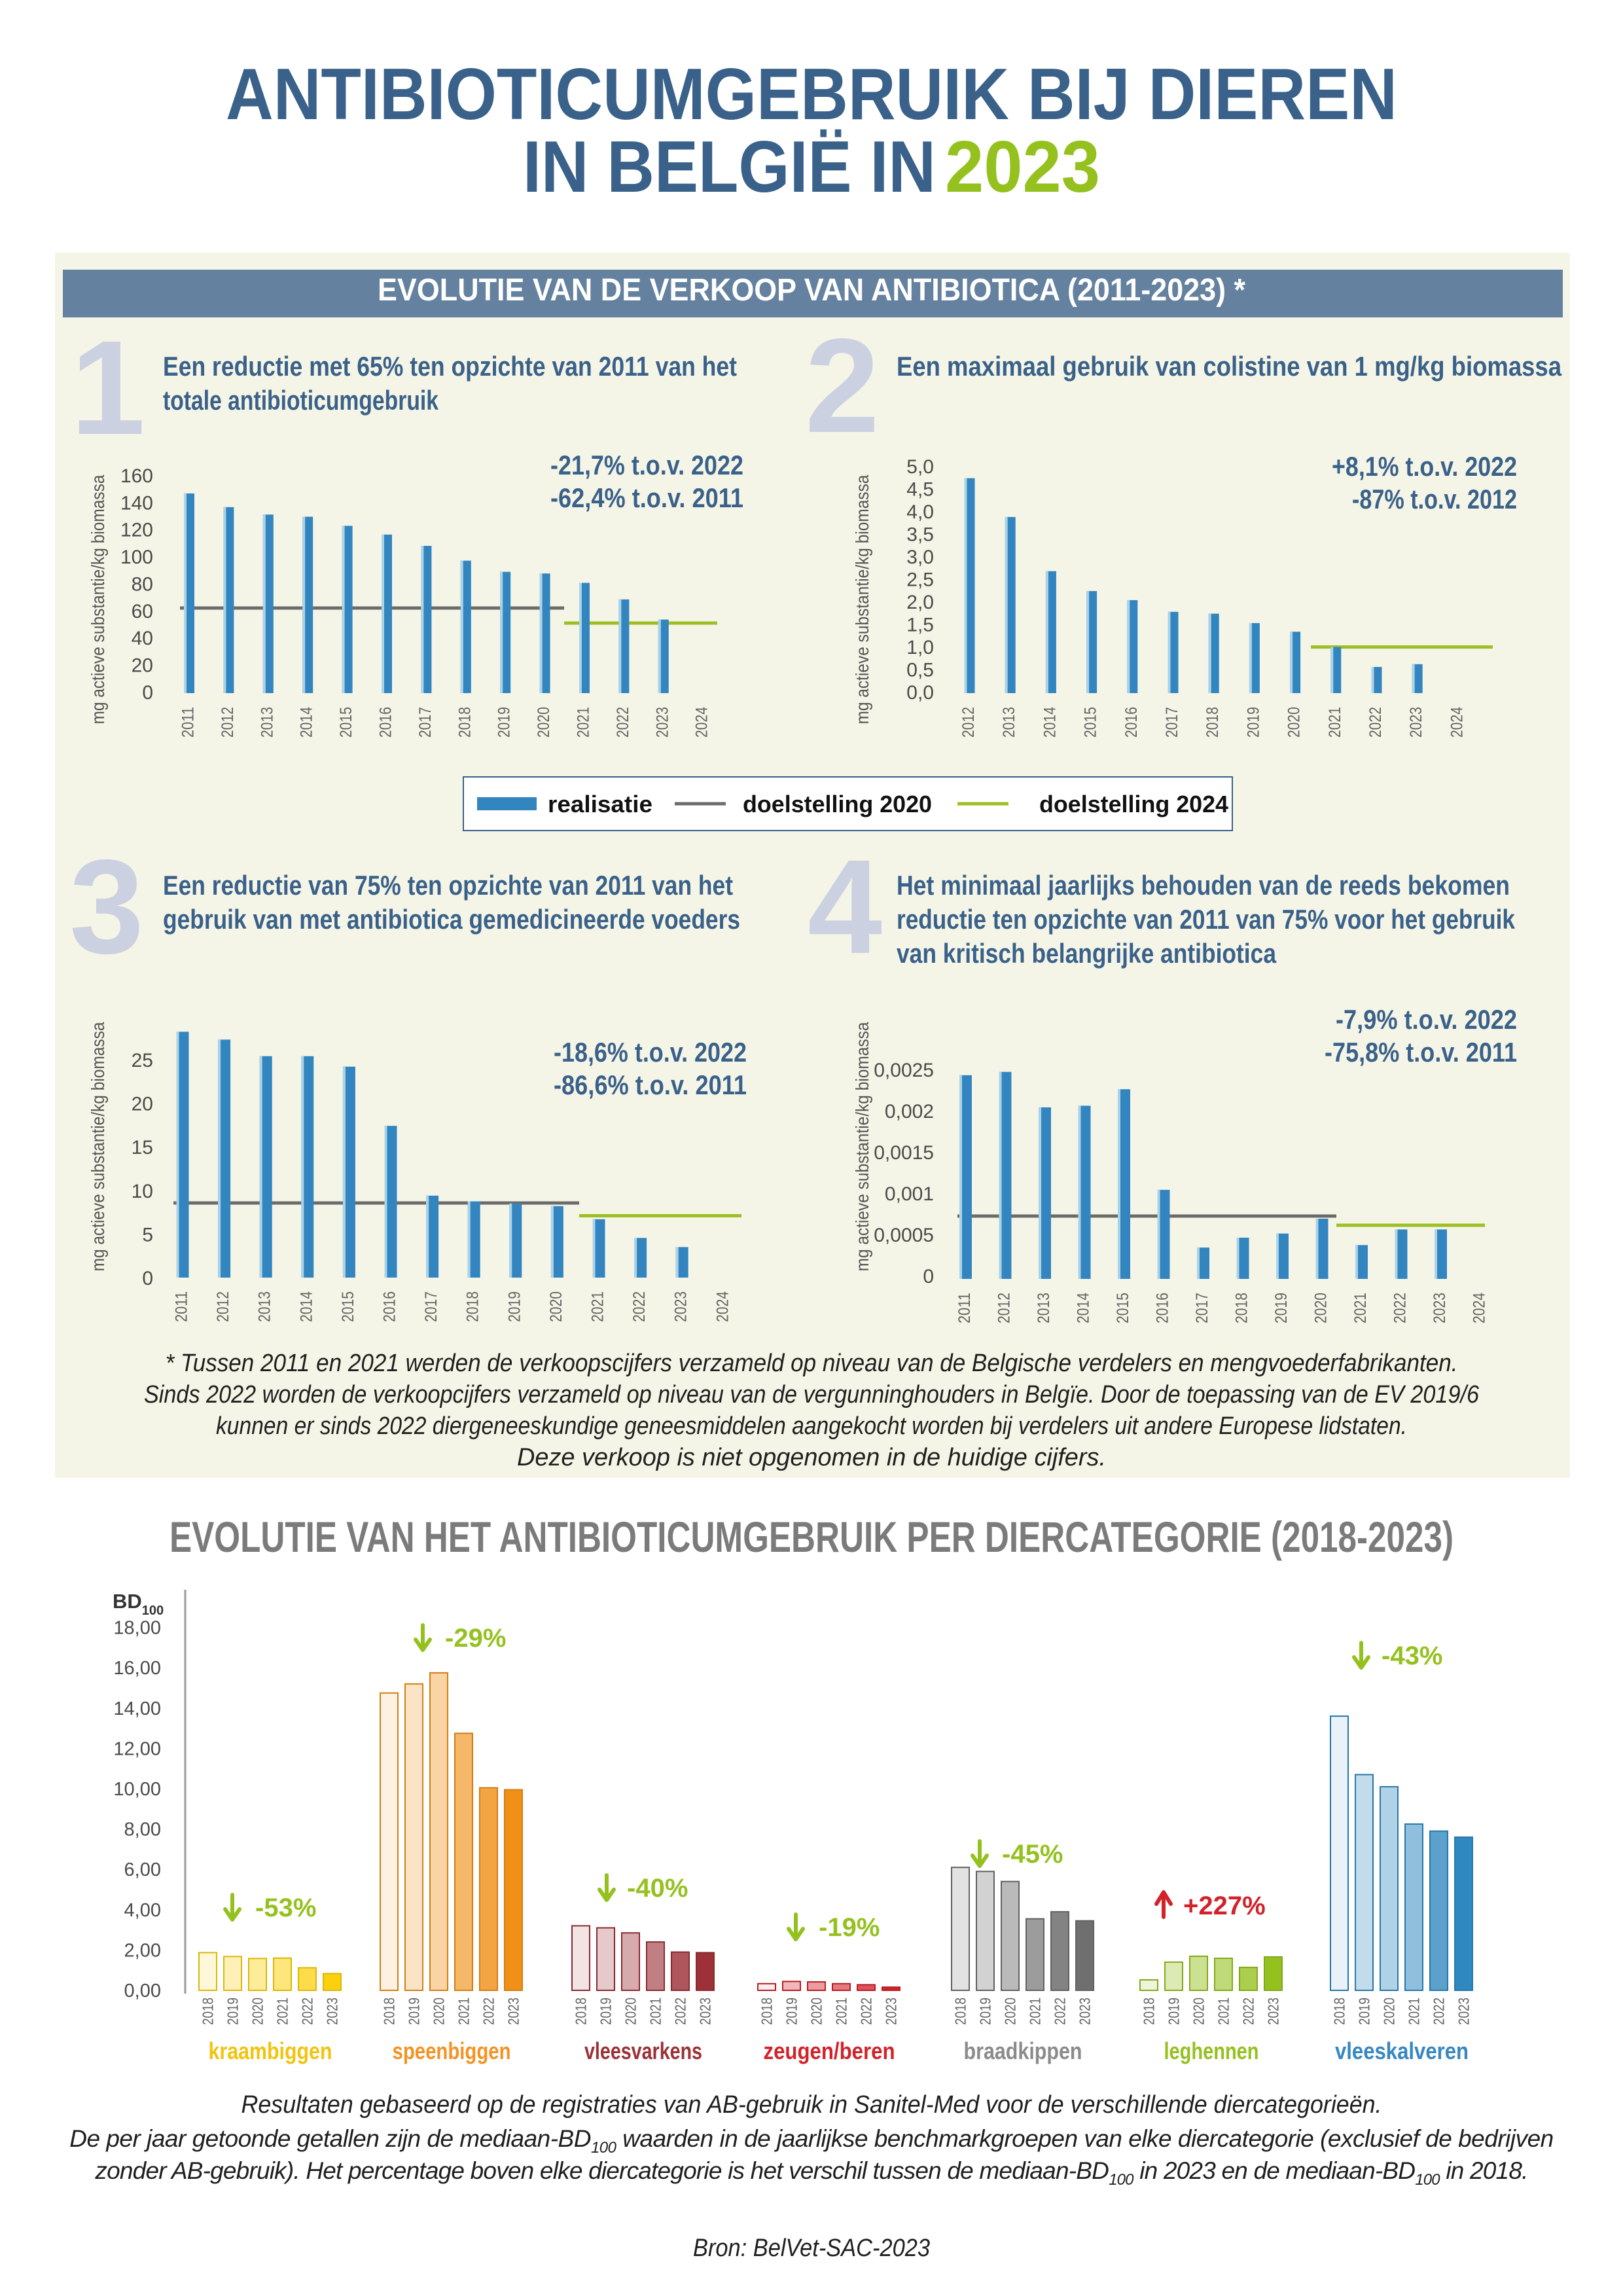 This screenshot has width=1623, height=2296. Describe the element at coordinates (142, 1147) in the screenshot. I see `svg-text: 15` at that location.